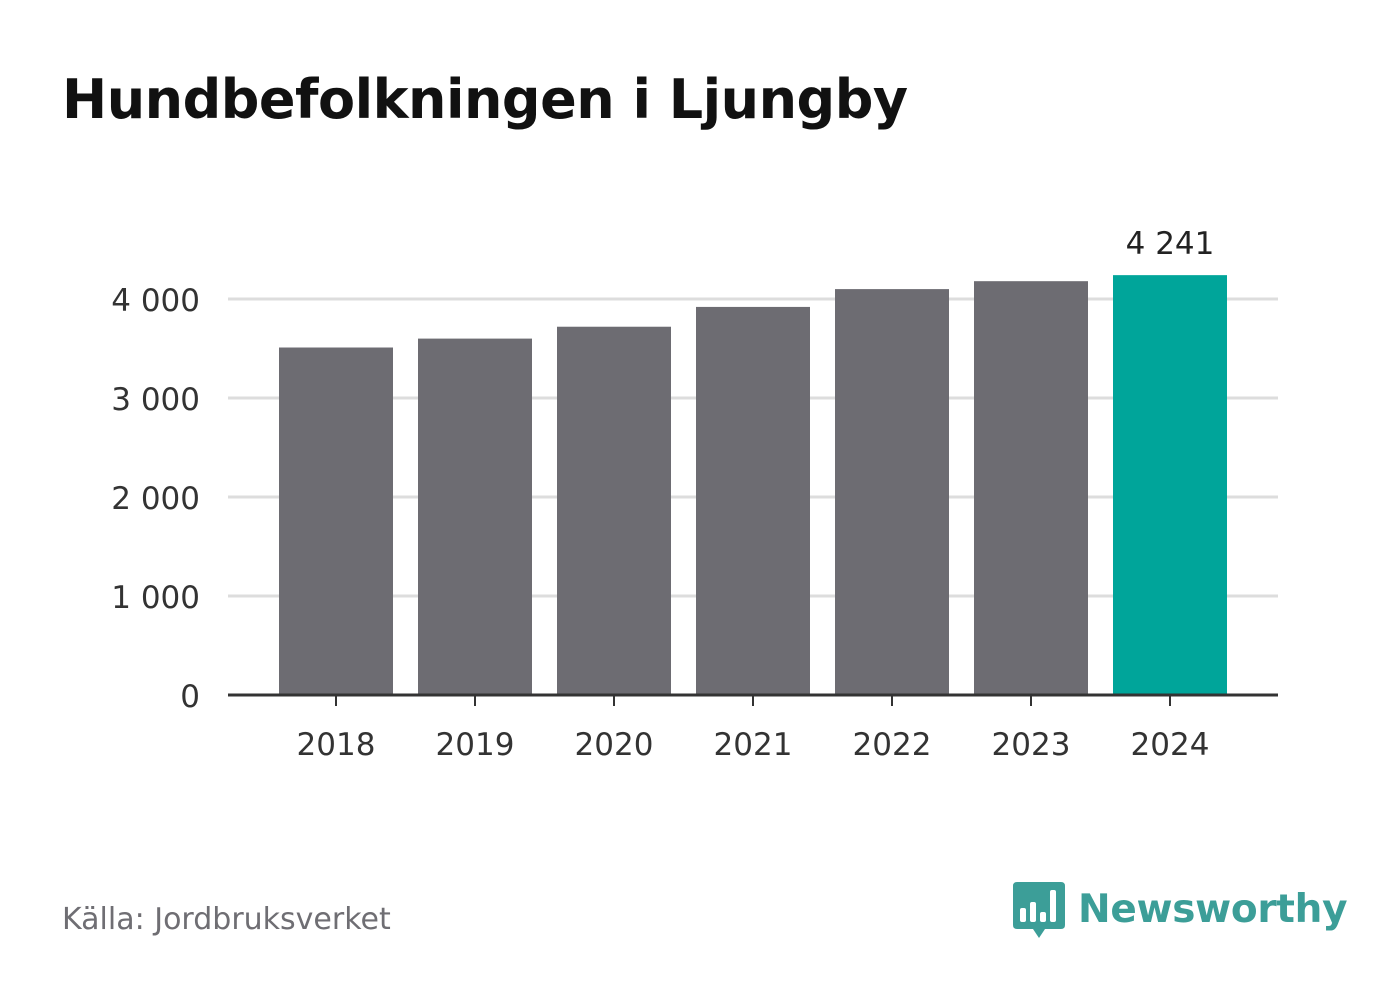 This screenshot has height=999, width=1382. What do you see at coordinates (190, 697) in the screenshot?
I see `y-tick-label: 0` at bounding box center [190, 697].